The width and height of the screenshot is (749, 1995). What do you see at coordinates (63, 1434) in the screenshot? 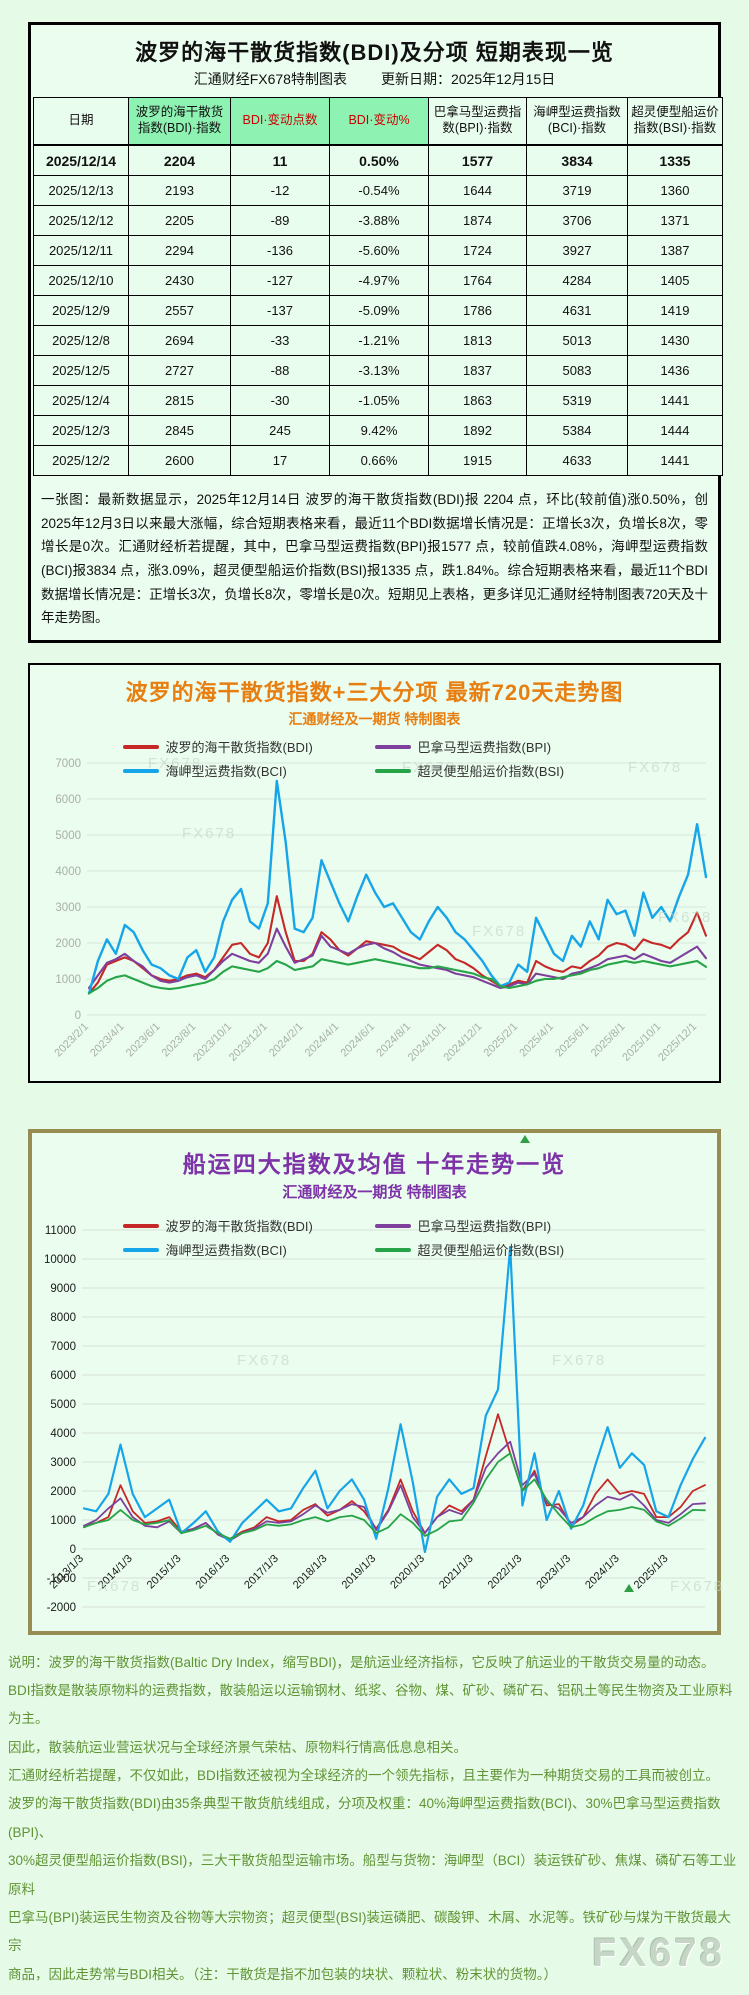
I see `y-axis-label: 4000` at bounding box center [63, 1434].